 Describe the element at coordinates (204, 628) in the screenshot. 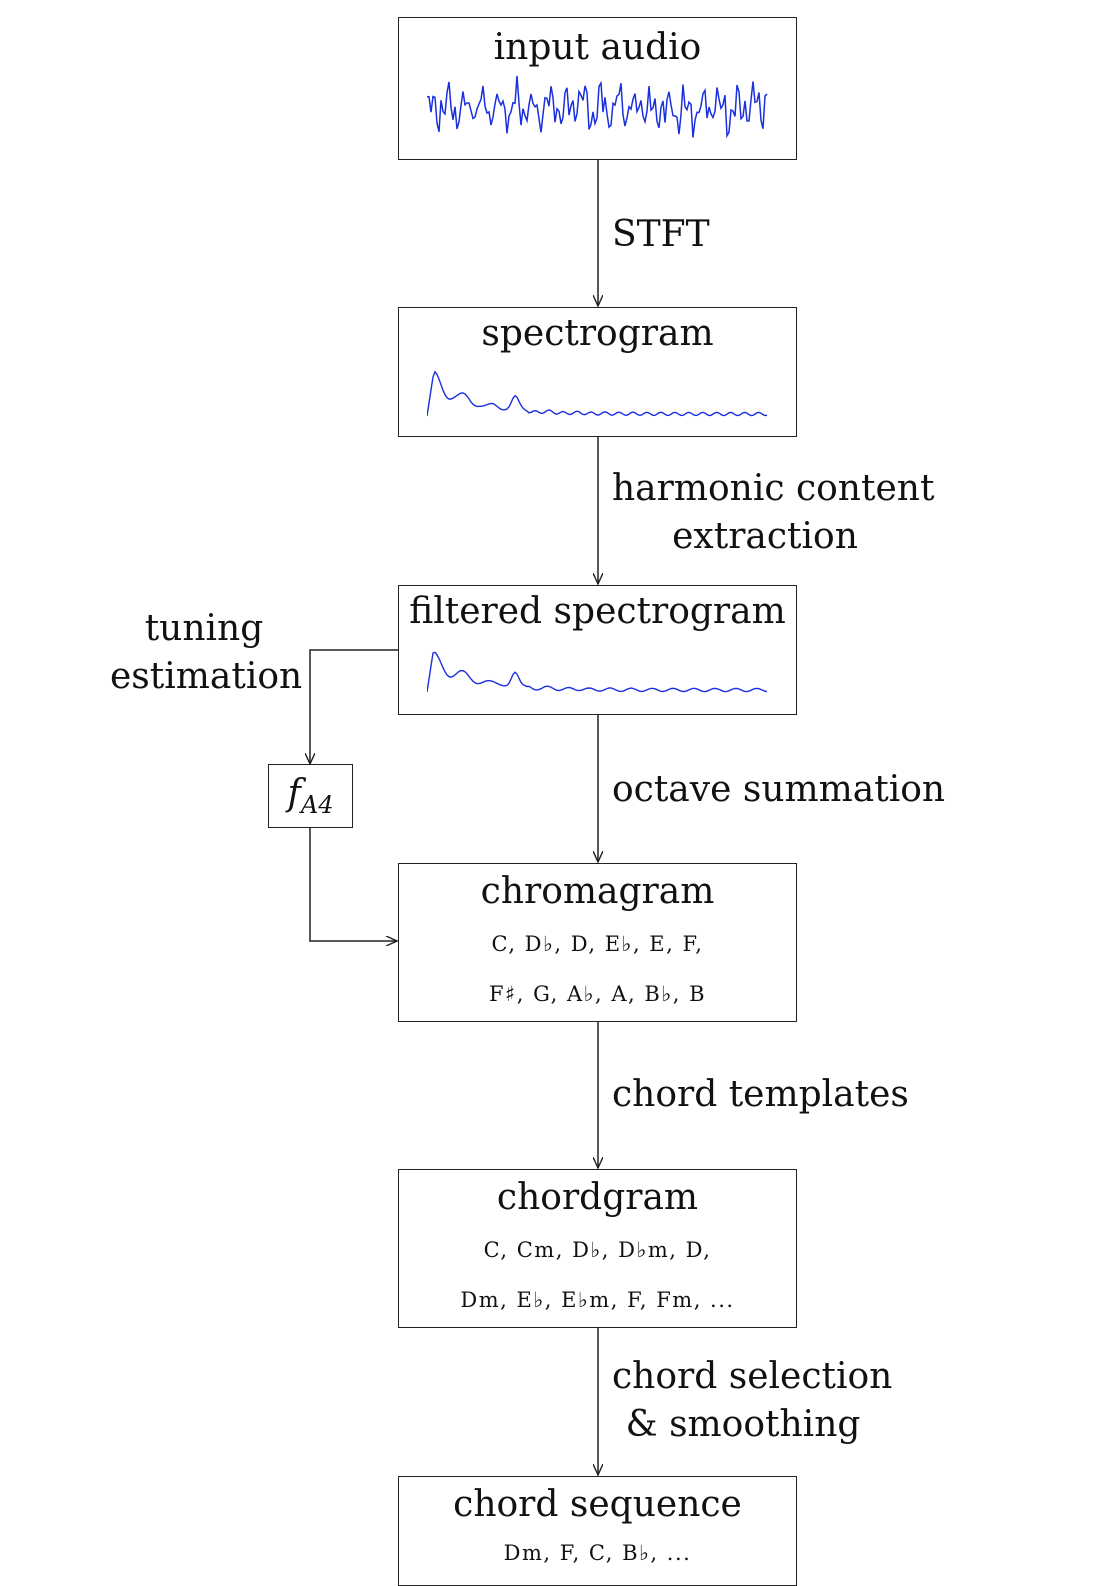

I see `label-line-1: tuning` at that location.